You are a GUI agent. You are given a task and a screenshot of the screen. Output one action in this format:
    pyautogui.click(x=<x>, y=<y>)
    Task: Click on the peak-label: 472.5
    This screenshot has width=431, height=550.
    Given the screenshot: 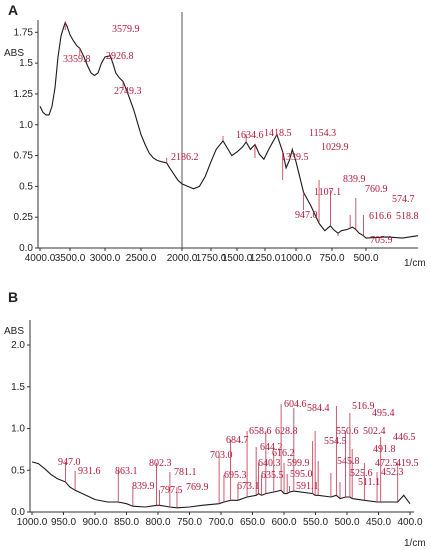 What is the action you would take?
    pyautogui.click(x=386, y=463)
    